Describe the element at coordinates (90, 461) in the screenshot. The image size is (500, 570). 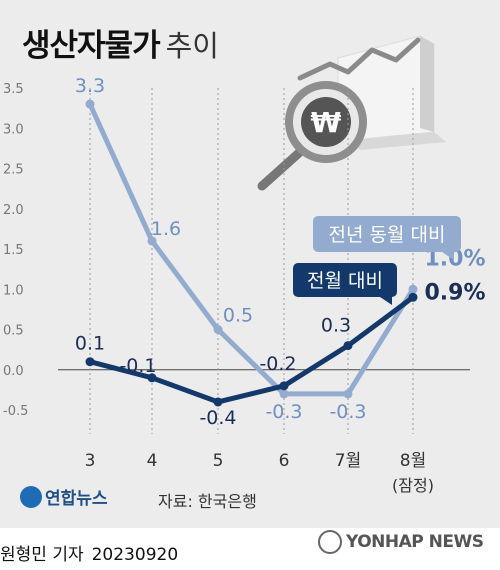
I see `x-tick-label: 3` at that location.